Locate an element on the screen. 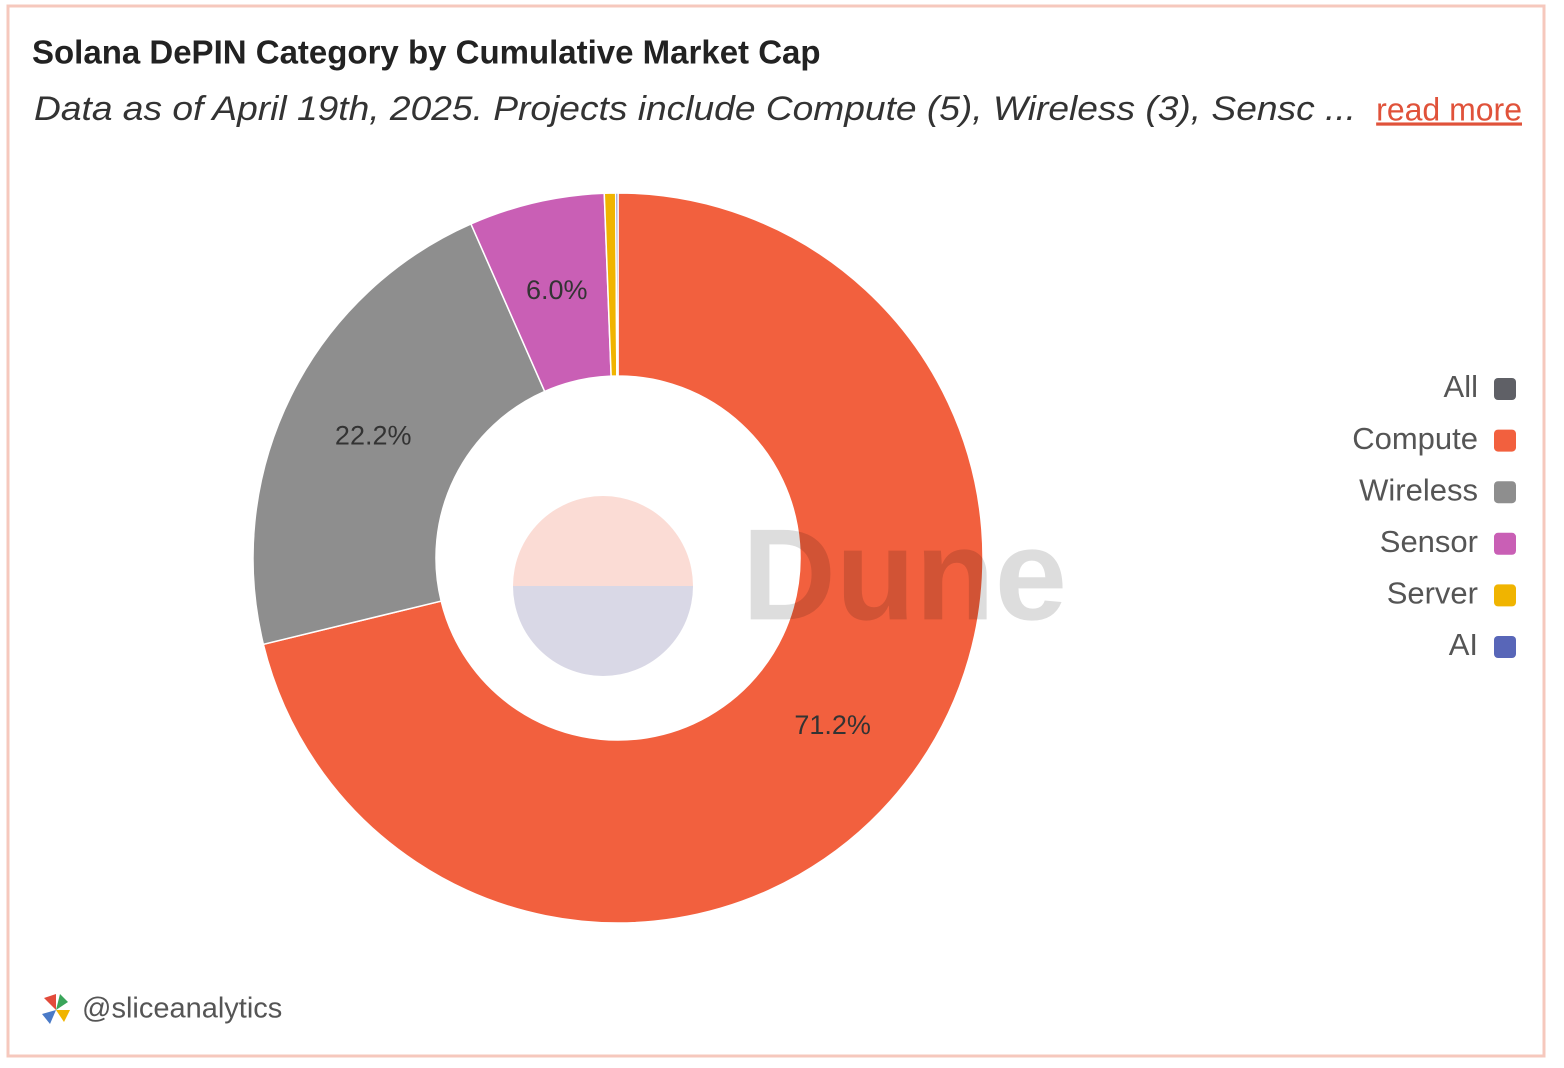 The width and height of the screenshot is (1564, 1068). watermark-logo is located at coordinates (603, 586).